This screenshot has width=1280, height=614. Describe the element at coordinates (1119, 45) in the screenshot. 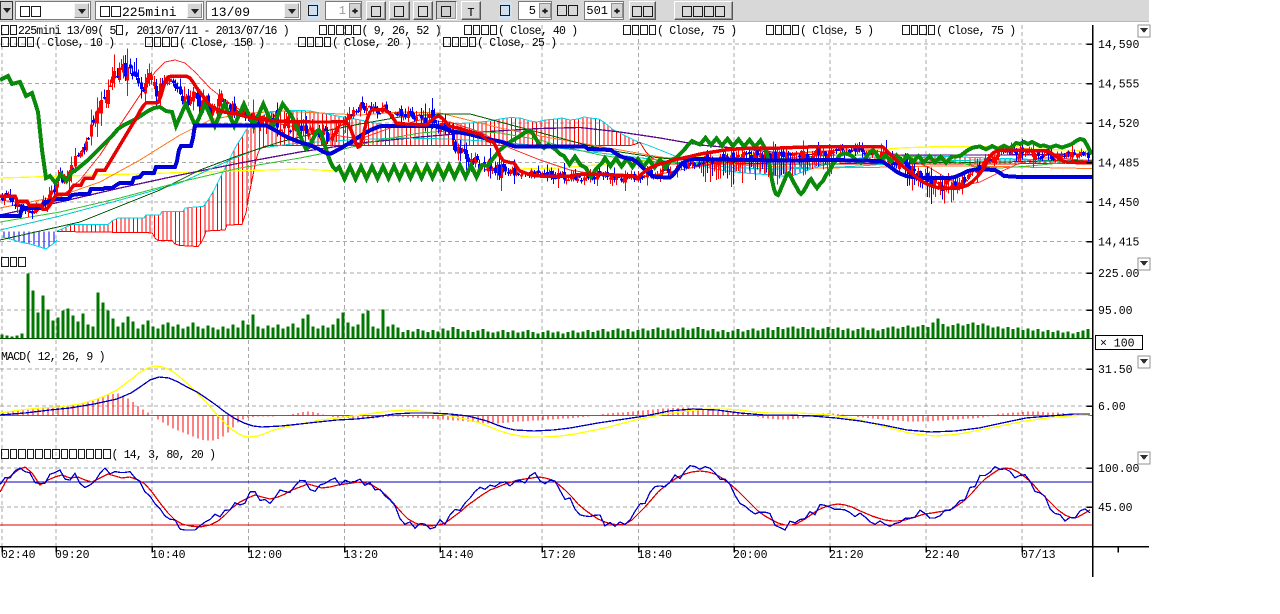

I see `svg-text: 14,590` at that location.